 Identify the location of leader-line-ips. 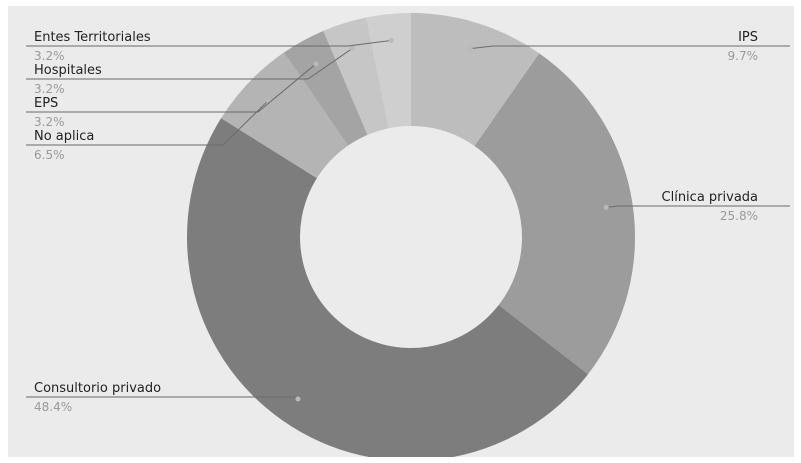
(630, 47).